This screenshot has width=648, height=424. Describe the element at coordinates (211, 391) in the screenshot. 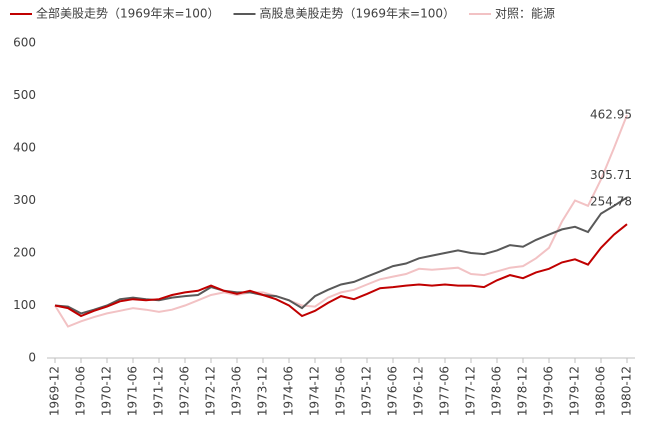

I see `x-tick-label: 1972-12` at that location.